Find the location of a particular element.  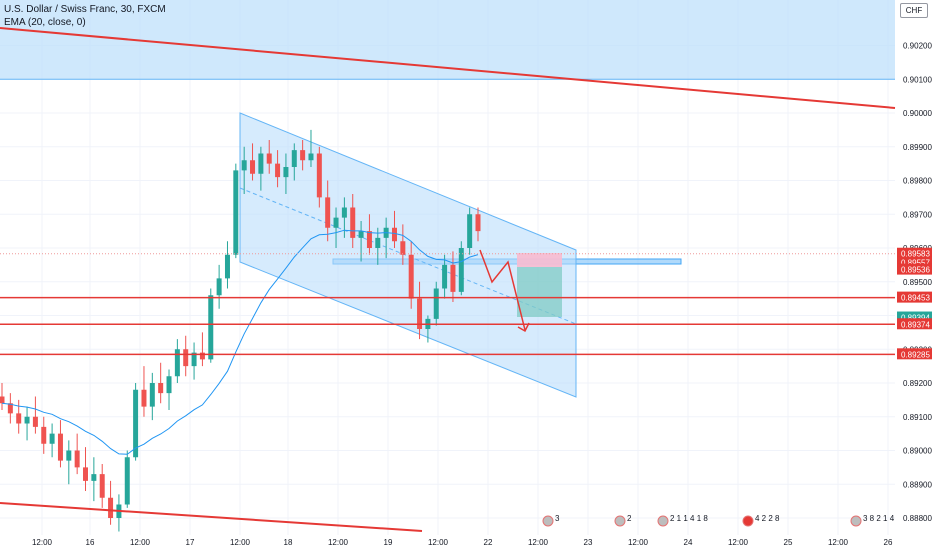

time-tick-label: 23 is located at coordinates (588, 542).